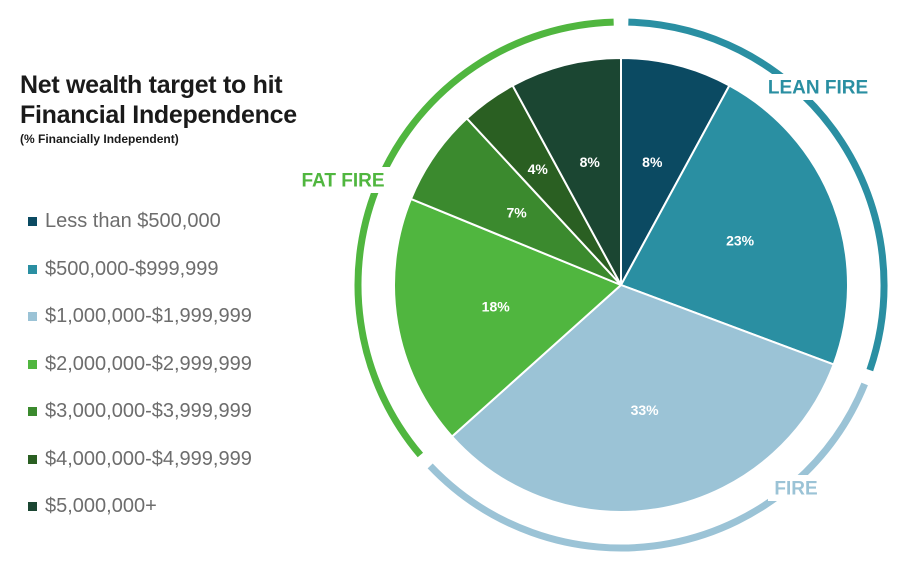 The height and width of the screenshot is (570, 903). Describe the element at coordinates (645, 410) in the screenshot. I see `slice-label: 33%` at that location.